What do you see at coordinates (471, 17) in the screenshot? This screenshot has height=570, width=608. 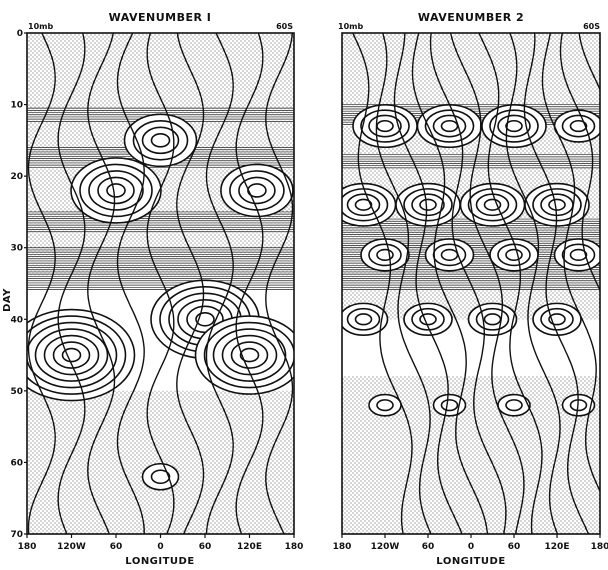 I see `panel-2-title: WAVENUMBER 2` at bounding box center [471, 17].